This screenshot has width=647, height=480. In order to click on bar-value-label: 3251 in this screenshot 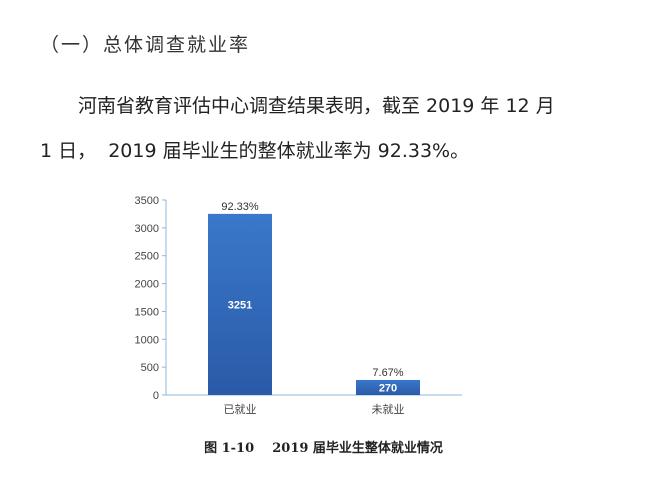, I will do `click(240, 305)`.